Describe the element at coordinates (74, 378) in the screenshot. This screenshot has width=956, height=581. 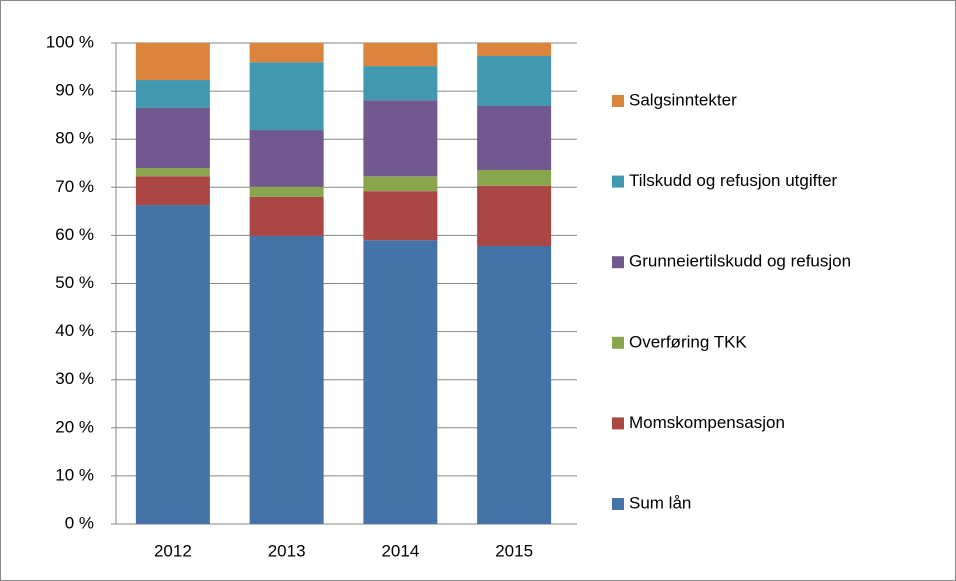
I see `y-tick-label: 30 %` at that location.